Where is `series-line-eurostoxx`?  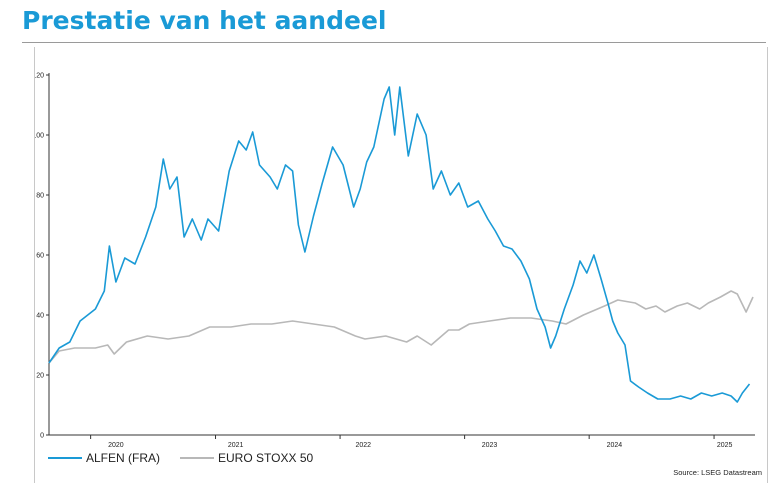 series-line-eurostoxx is located at coordinates (401, 327).